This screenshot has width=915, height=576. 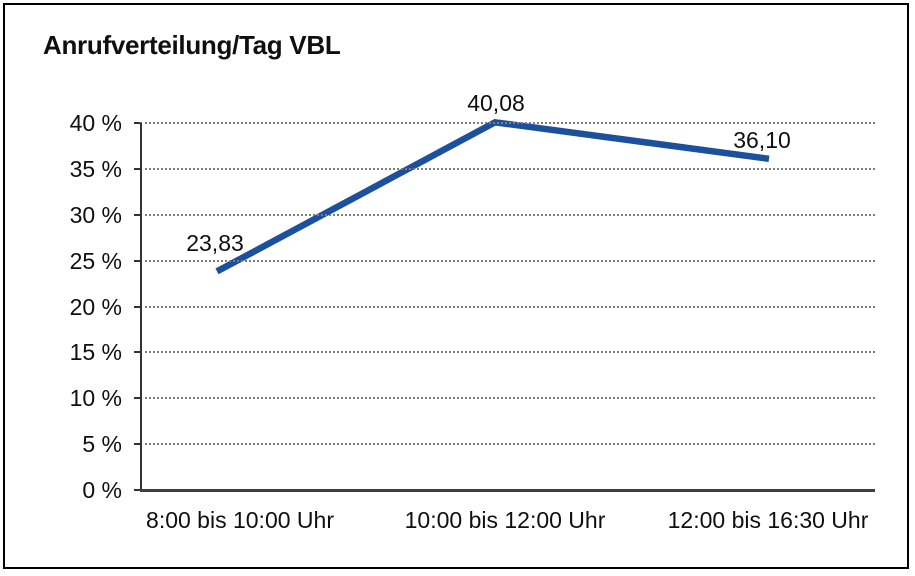 I want to click on y-axis-tick-label: 10 %, so click(x=95, y=398).